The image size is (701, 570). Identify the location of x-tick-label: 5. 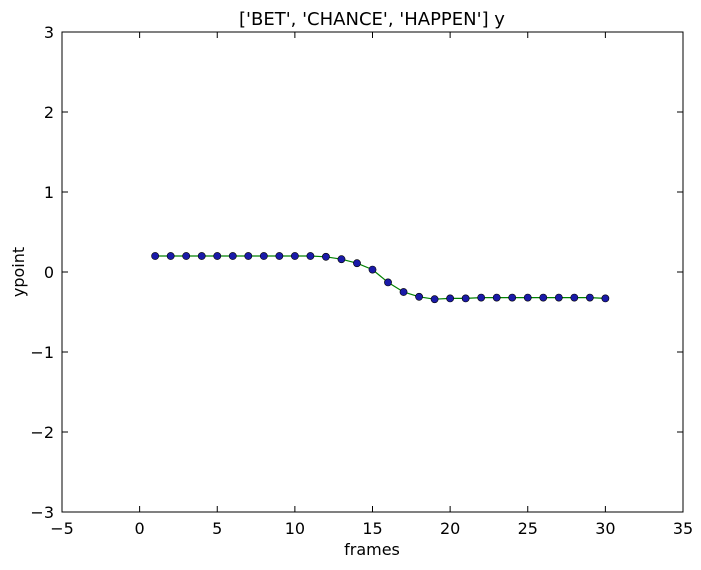
(217, 528).